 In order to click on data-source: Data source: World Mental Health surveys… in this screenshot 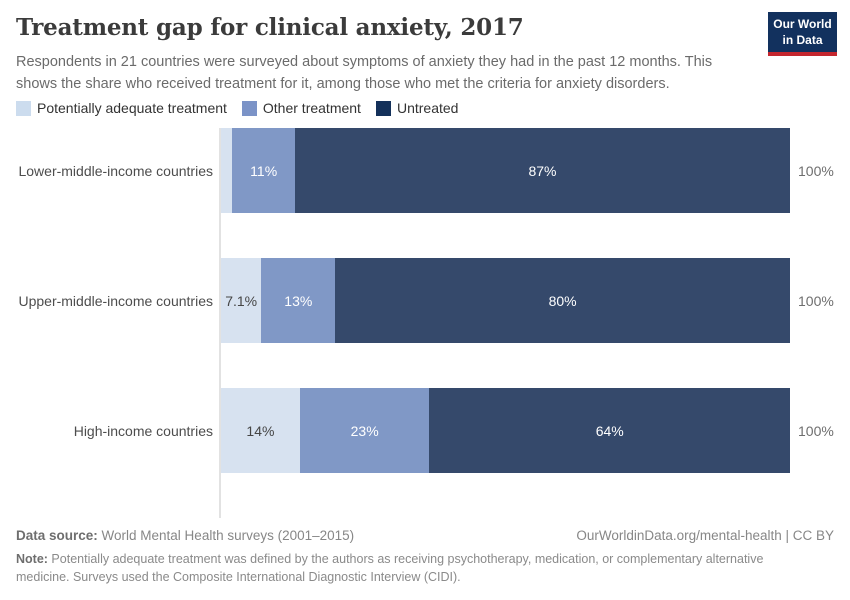, I will do `click(185, 535)`.